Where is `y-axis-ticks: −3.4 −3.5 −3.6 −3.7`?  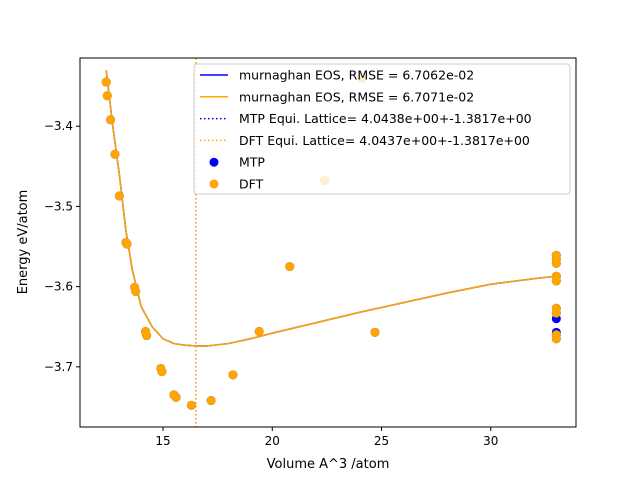 y-axis-ticks: −3.4 −3.5 −3.6 −3.7 is located at coordinates (62, 246).